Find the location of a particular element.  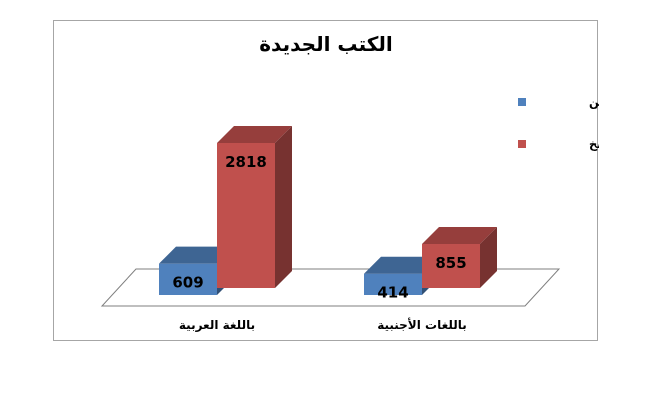

category-labels: باللغة العربية باللغات الأجنبية is located at coordinates (323, 324).